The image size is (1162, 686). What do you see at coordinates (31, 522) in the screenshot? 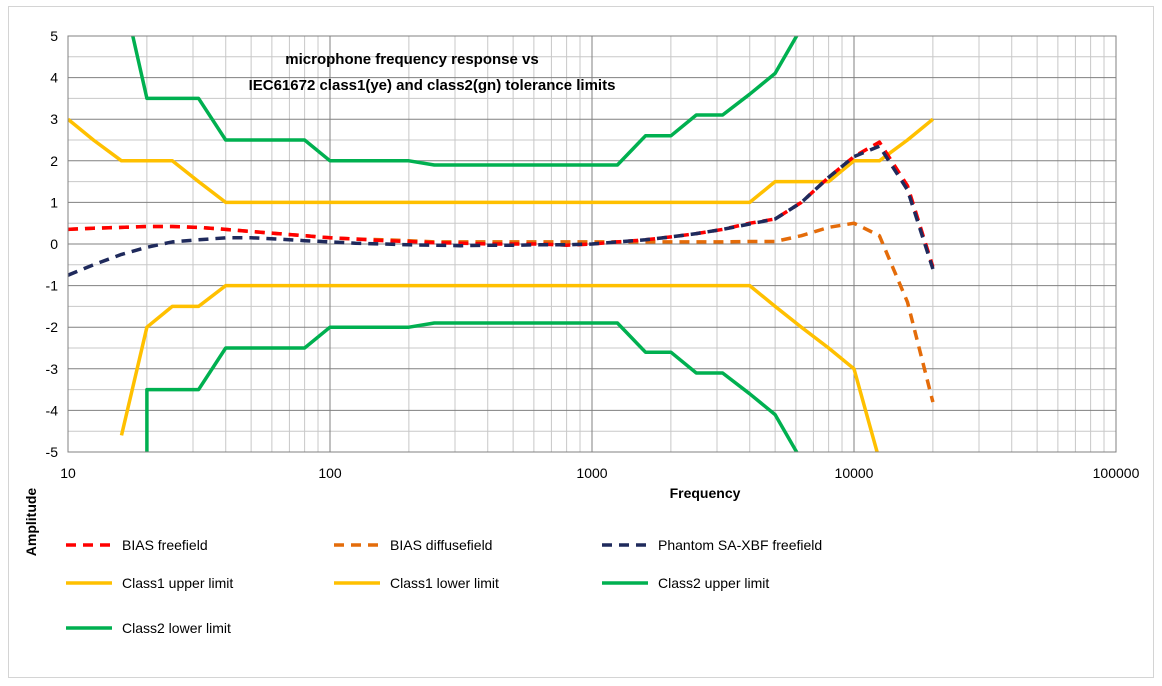
I see `y-axis-label: Amplitude` at bounding box center [31, 522].